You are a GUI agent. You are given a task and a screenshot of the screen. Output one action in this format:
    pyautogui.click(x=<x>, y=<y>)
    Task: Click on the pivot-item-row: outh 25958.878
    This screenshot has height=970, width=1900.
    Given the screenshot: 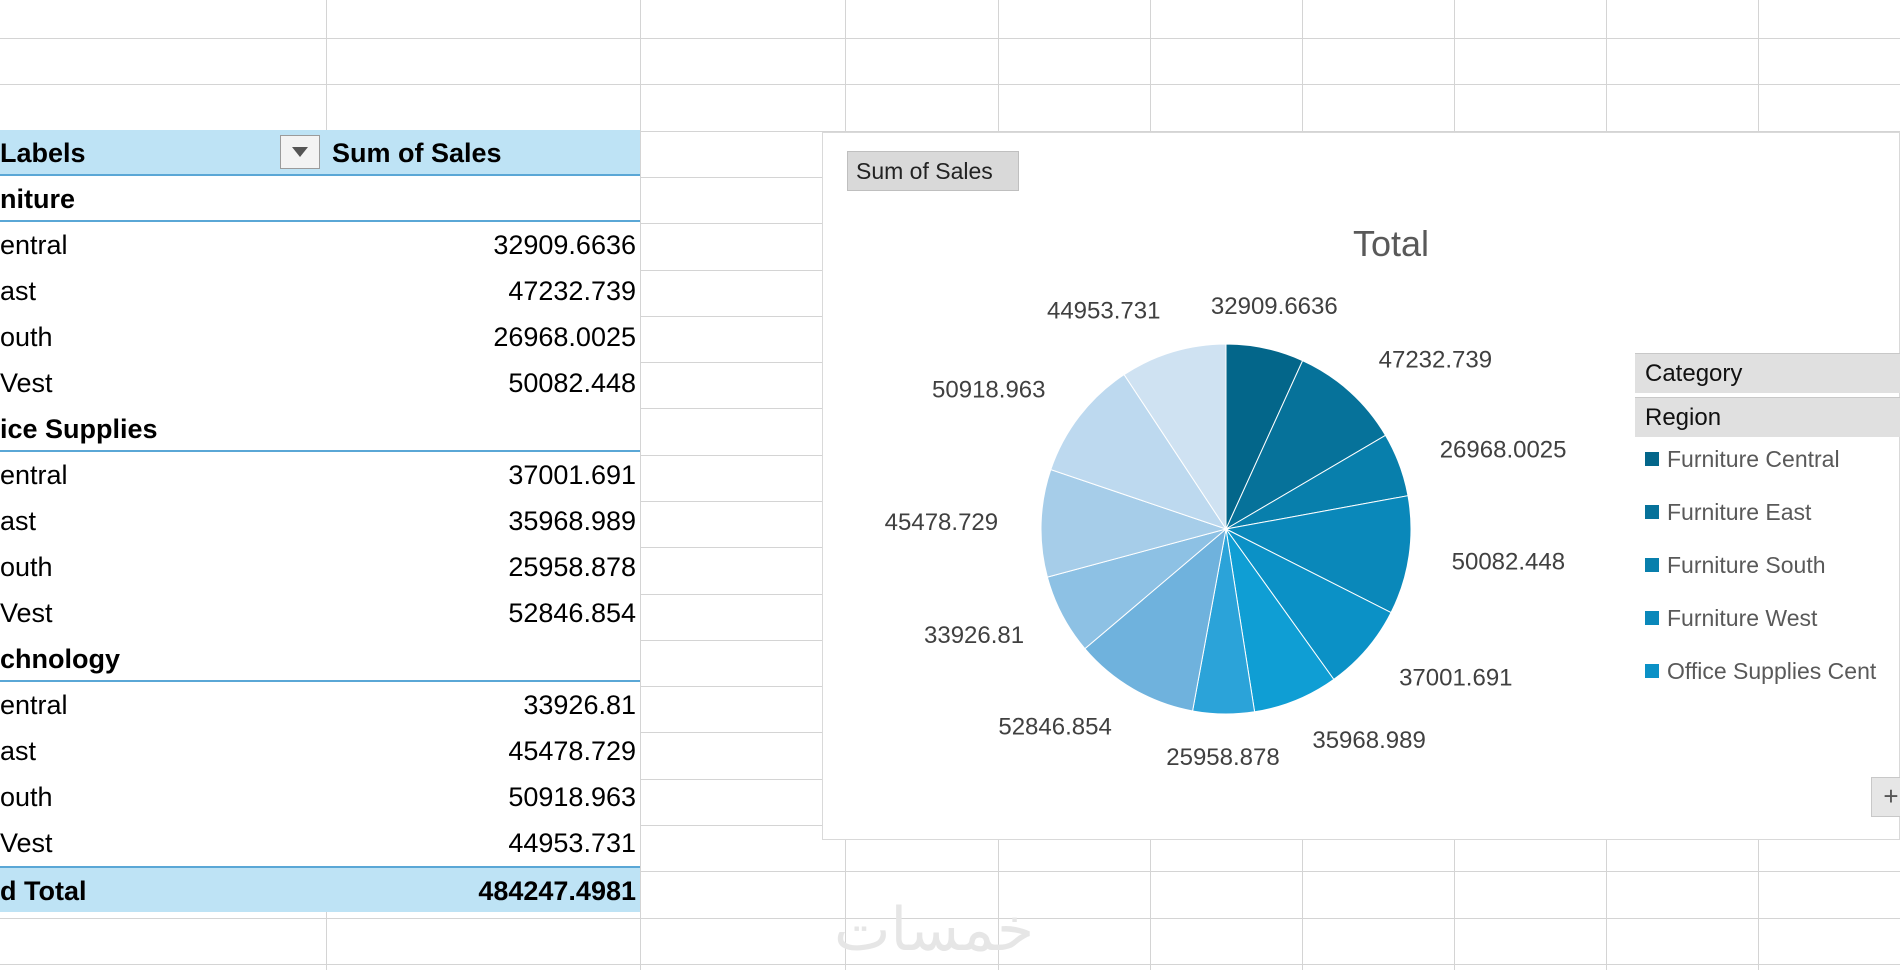 What is the action you would take?
    pyautogui.click(x=320, y=567)
    